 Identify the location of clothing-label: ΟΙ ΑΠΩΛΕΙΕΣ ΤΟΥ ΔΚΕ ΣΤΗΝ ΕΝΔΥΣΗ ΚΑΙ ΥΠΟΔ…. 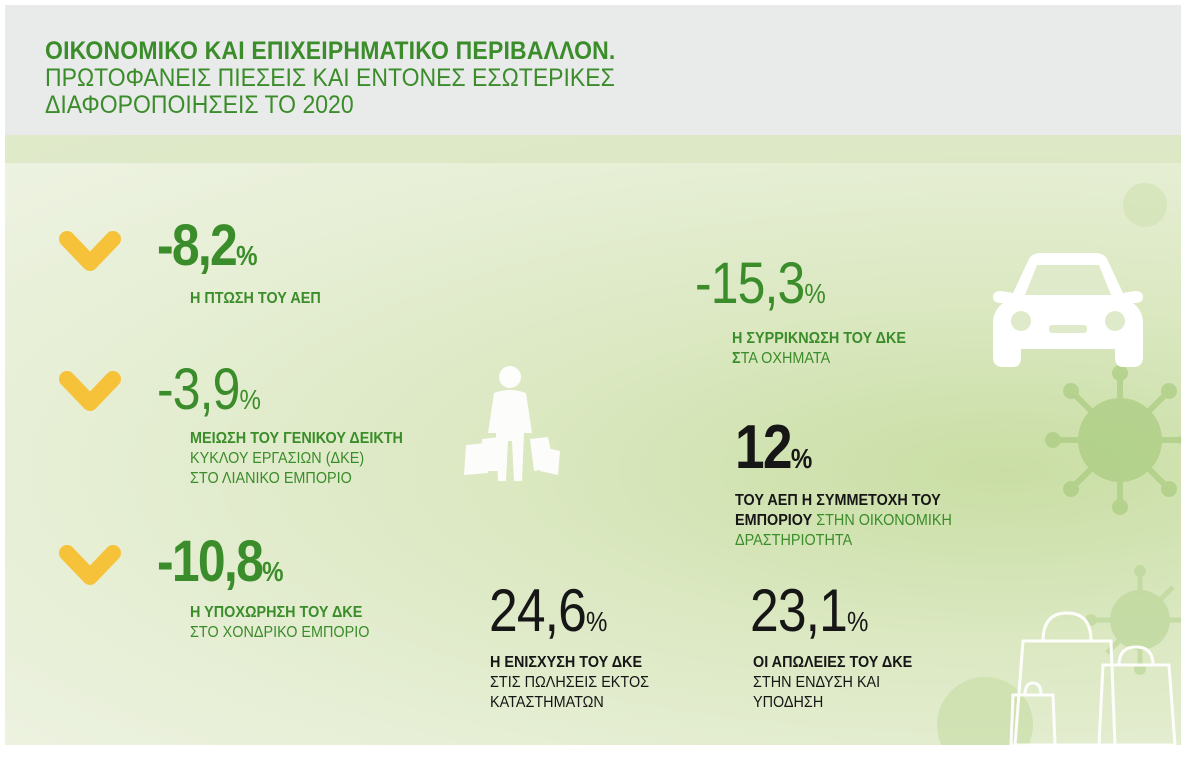
(833, 682).